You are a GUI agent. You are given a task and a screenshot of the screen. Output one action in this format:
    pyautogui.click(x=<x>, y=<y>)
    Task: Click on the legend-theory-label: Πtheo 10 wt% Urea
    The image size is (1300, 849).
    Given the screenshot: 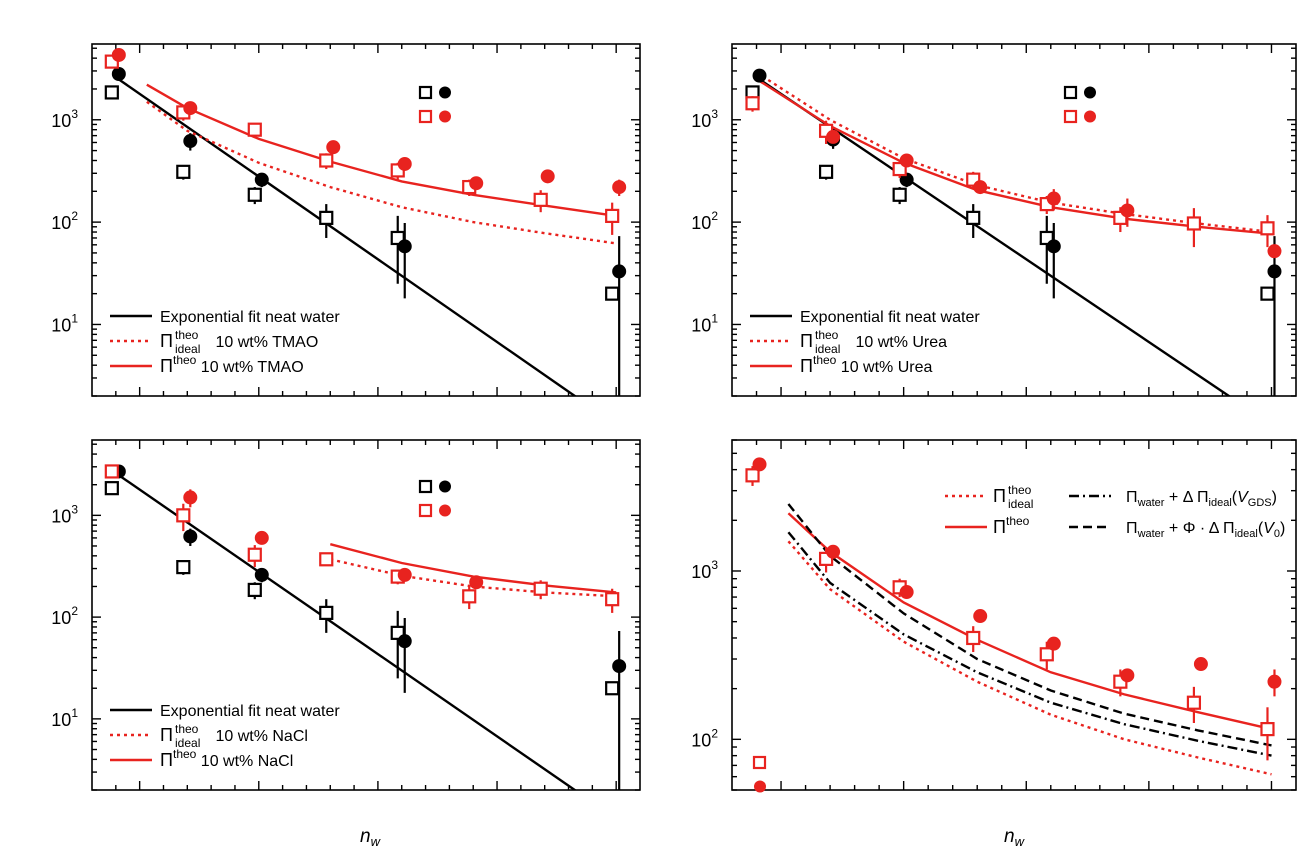 What is the action you would take?
    pyautogui.click(x=866, y=364)
    